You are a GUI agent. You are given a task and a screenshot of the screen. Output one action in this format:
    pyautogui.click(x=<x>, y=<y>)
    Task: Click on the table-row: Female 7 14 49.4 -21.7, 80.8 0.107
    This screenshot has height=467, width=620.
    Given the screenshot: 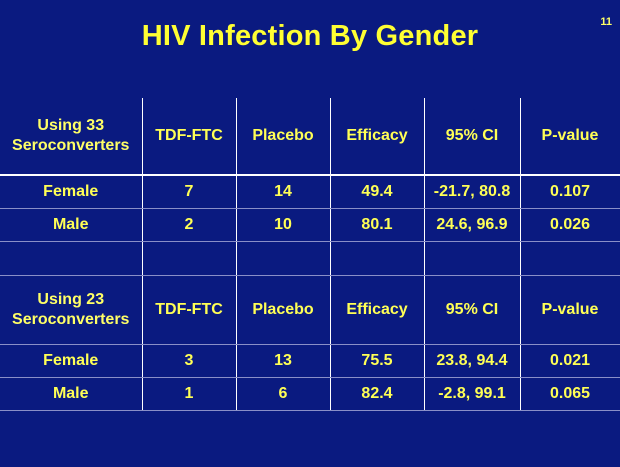 What is the action you would take?
    pyautogui.click(x=310, y=191)
    